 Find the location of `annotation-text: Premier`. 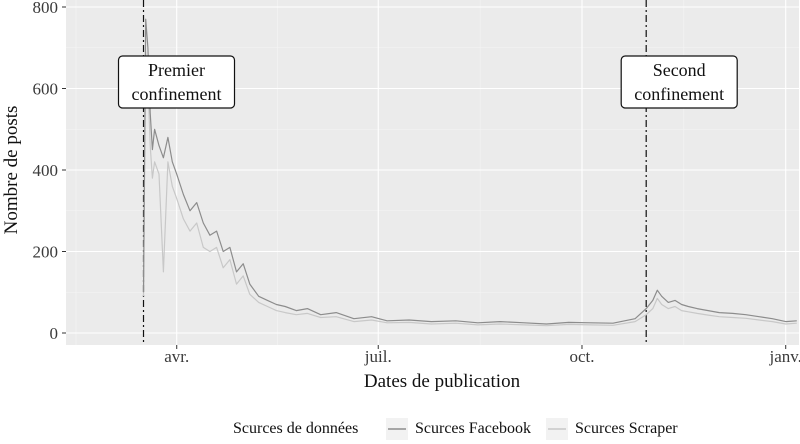

annotation-text: Premier is located at coordinates (176, 70).